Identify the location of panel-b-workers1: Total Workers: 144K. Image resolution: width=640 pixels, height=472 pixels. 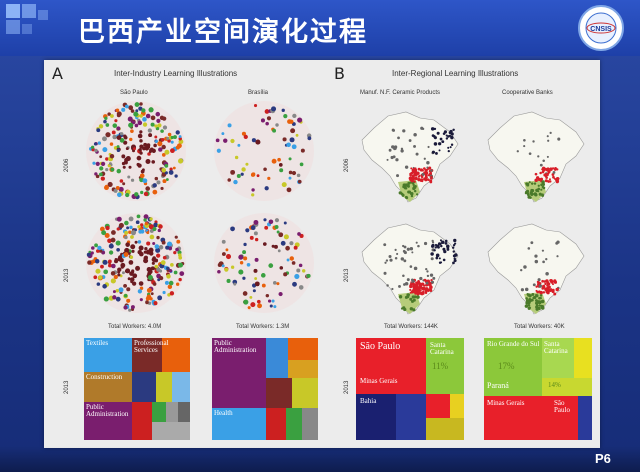
(411, 327).